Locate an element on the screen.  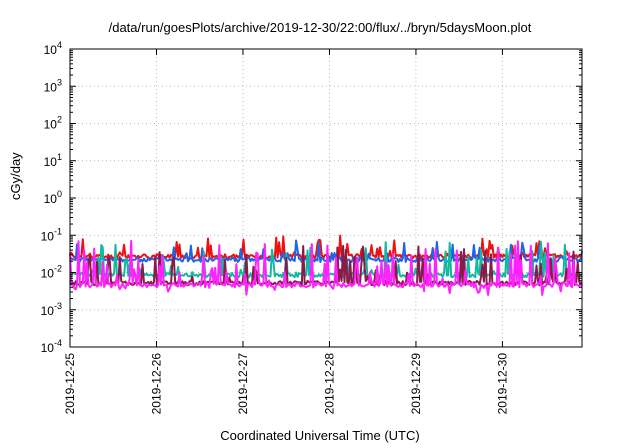
x-tick-label: 2019-12-29 is located at coordinates (416, 384).